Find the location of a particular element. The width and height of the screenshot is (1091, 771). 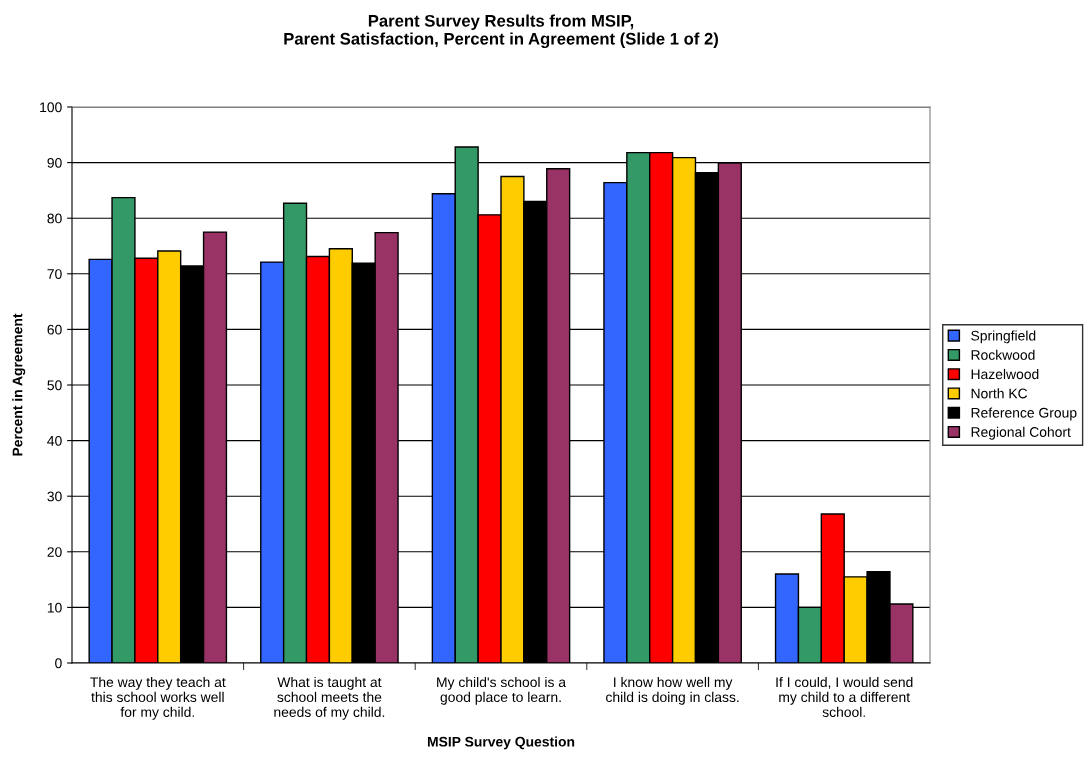

y-tick-label: 100 is located at coordinates (51, 107).